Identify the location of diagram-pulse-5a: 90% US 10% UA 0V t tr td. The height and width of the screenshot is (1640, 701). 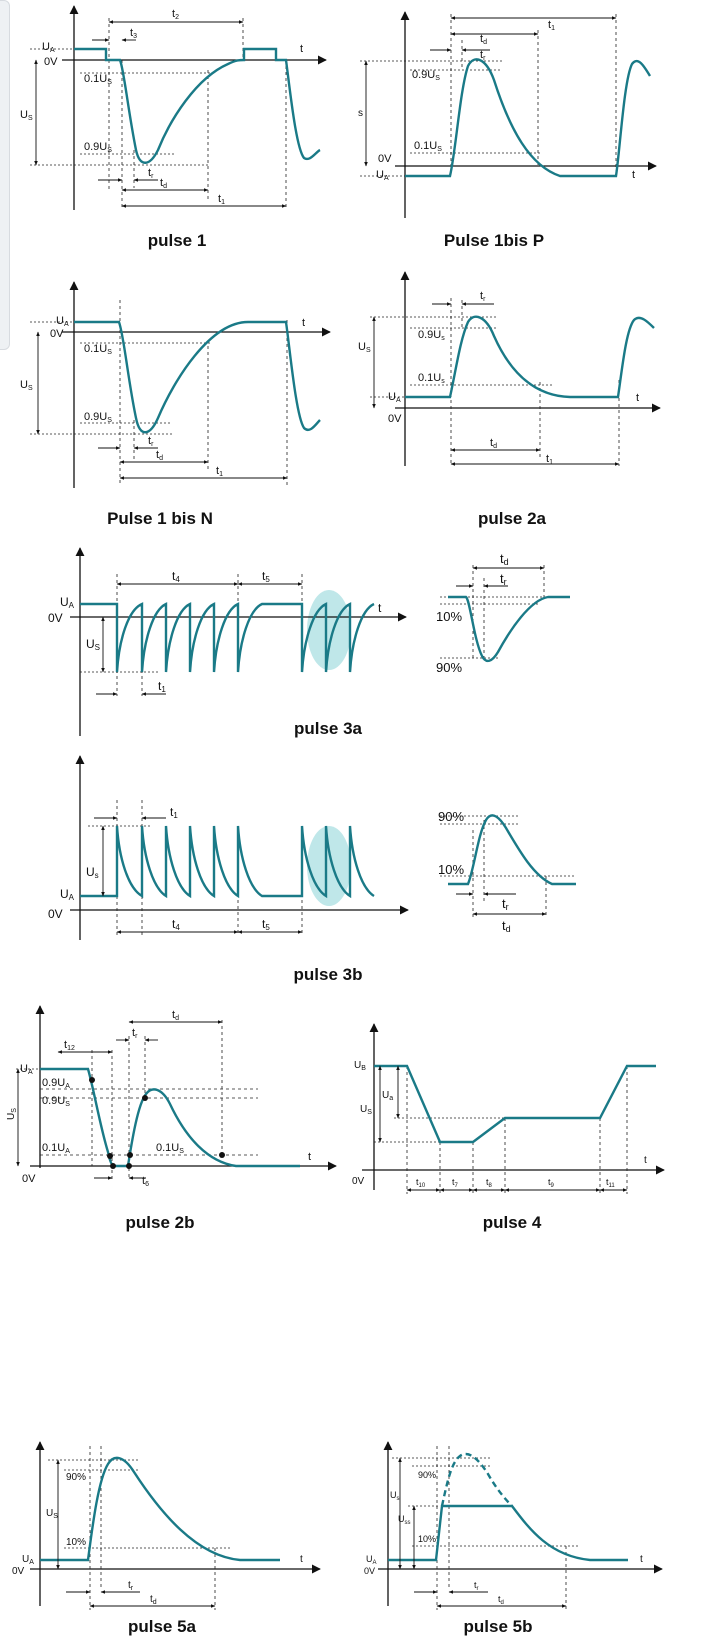
(166, 1525).